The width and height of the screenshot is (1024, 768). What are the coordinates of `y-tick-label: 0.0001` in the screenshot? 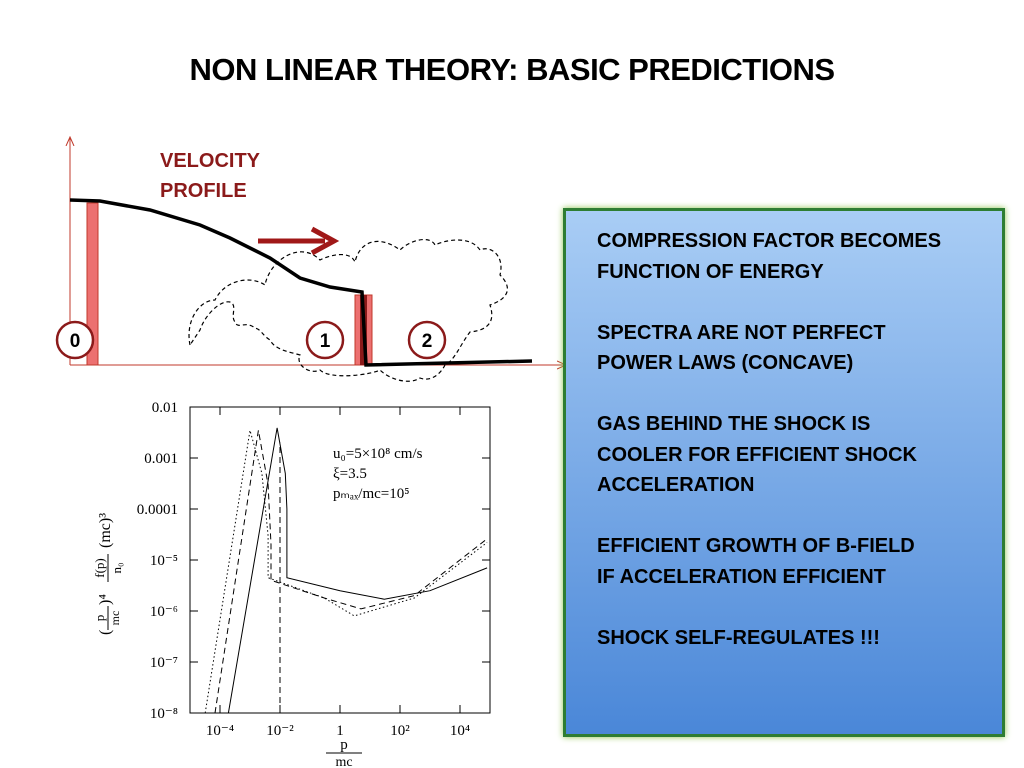 It's located at (157, 510).